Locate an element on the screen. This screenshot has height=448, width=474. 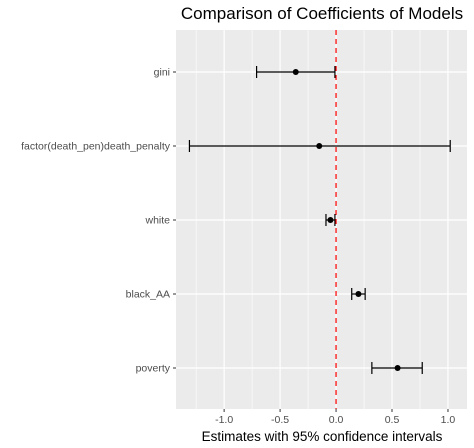
y-tick-label: factor(death_pen)death_penalty is located at coordinates (96, 147).